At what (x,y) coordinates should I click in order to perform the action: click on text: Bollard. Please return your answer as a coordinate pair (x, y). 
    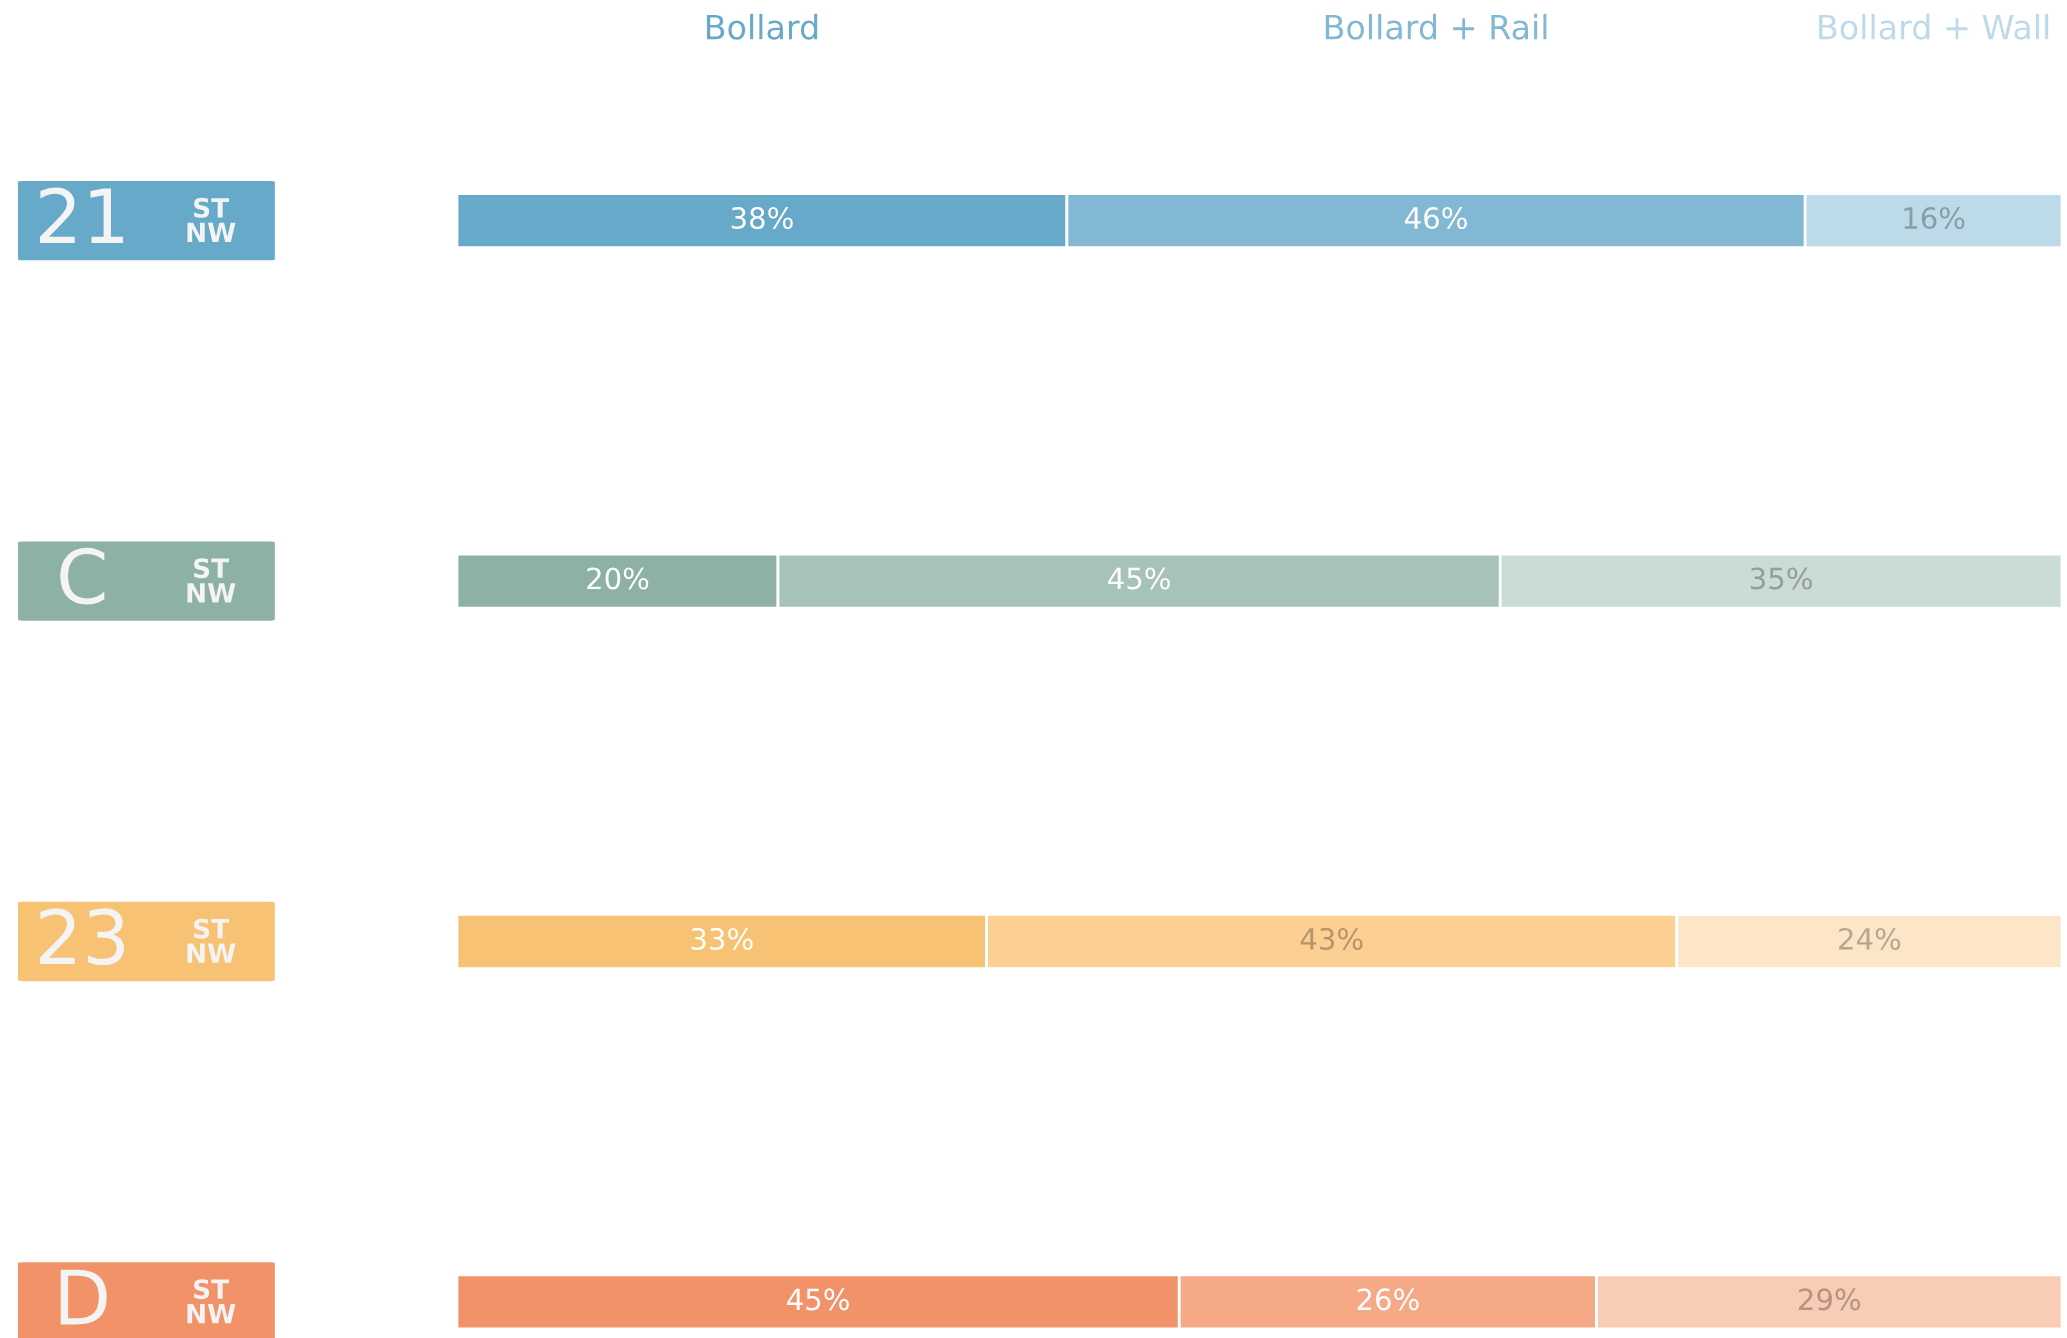
    Looking at the image, I should click on (762, 26).